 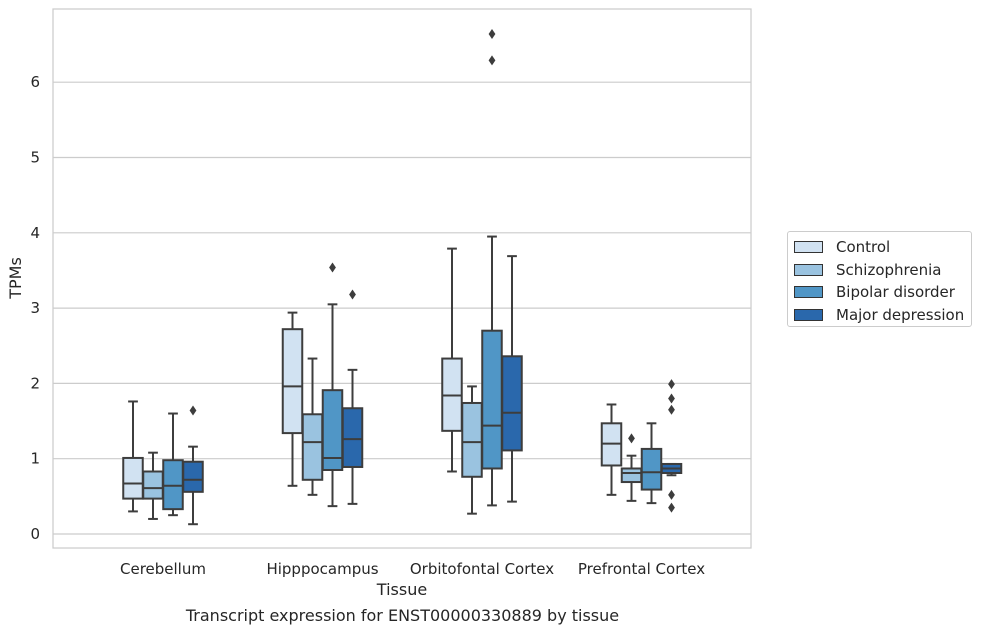 I want to click on legend-item: Schizophrenia, so click(x=882, y=270).